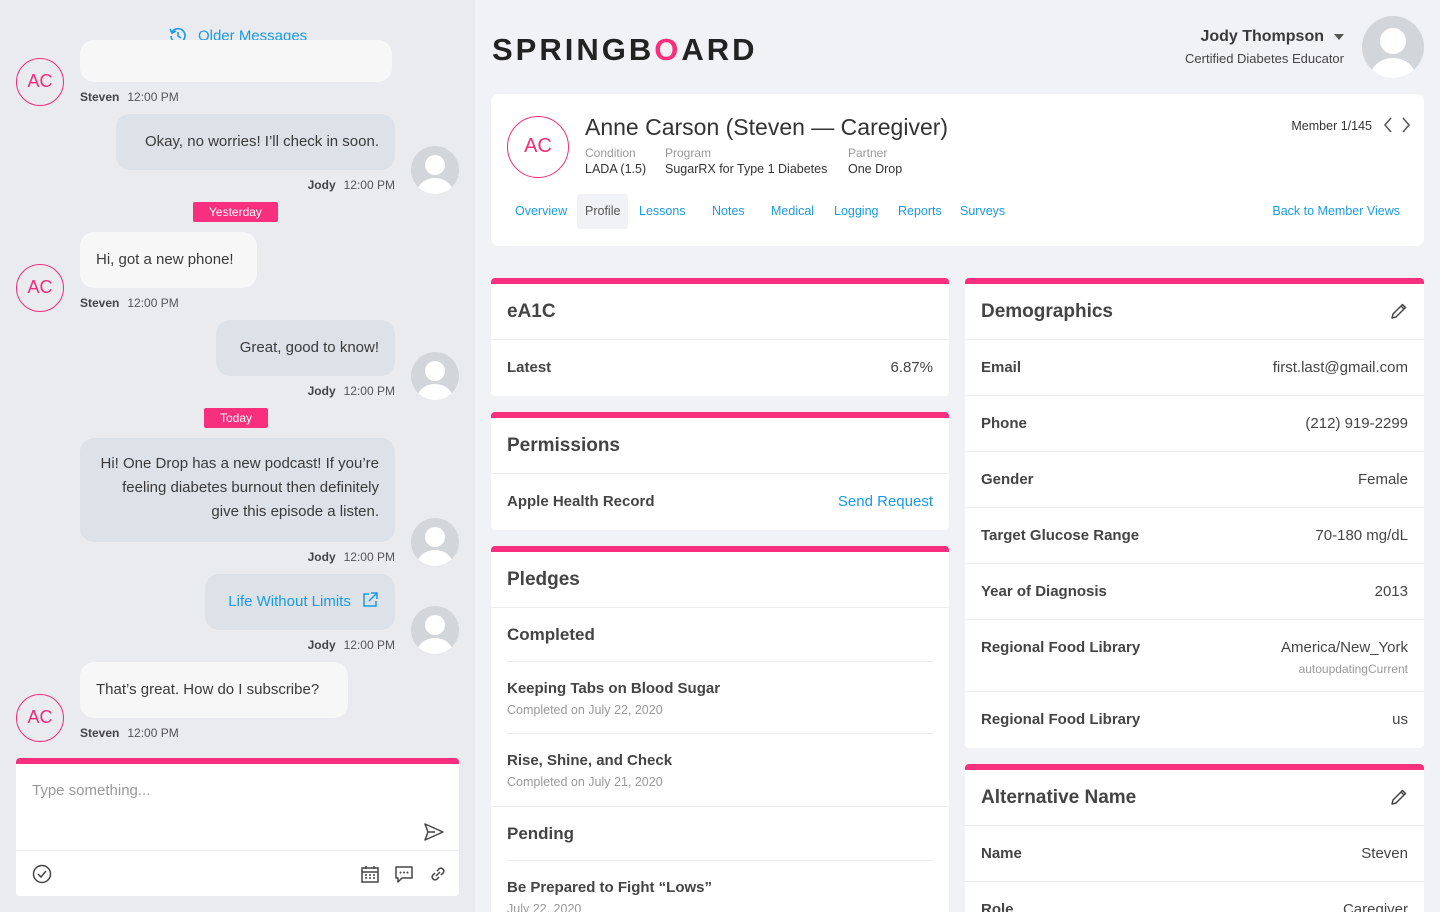 The height and width of the screenshot is (912, 1440). I want to click on member-program: Program SugarRX for Type 1 Diabetes, so click(746, 161).